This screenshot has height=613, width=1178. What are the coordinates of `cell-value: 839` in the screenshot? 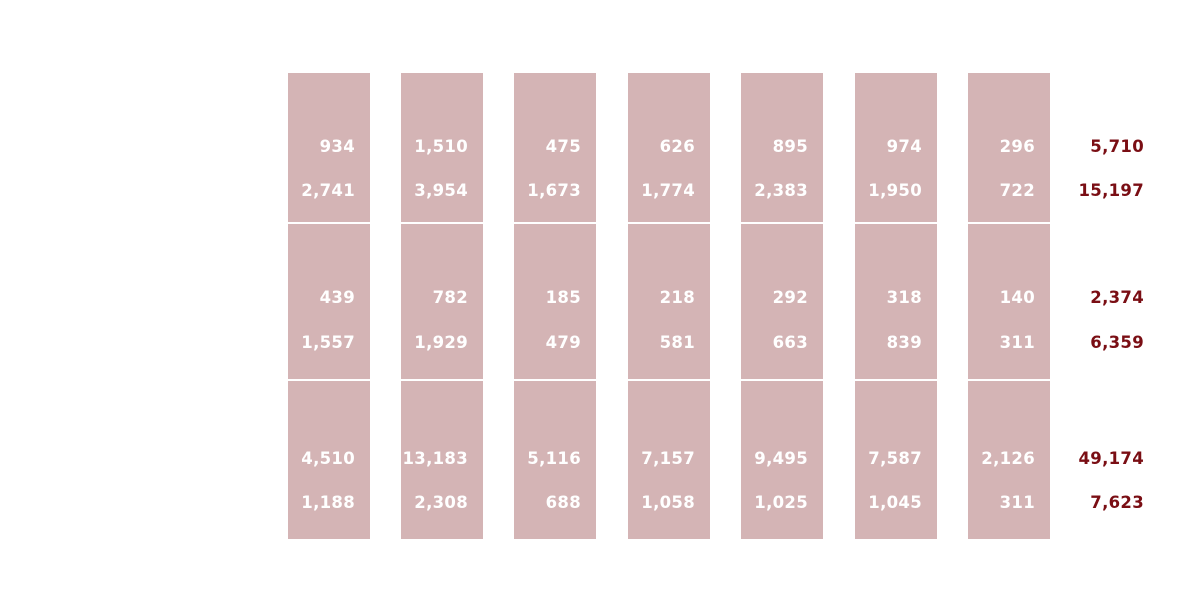 It's located at (904, 342).